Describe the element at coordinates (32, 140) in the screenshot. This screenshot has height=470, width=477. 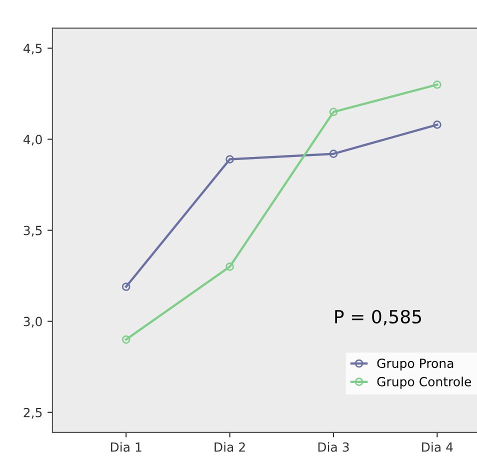
I see `y-tick-label: 4,0` at that location.